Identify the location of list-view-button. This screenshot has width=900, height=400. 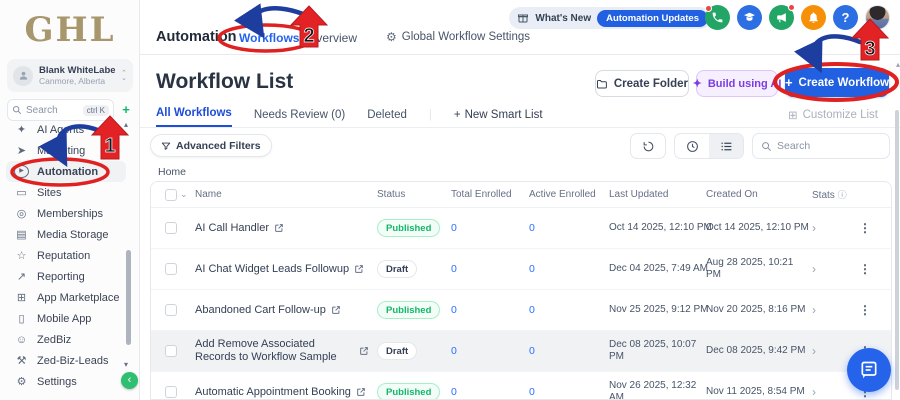
(726, 146).